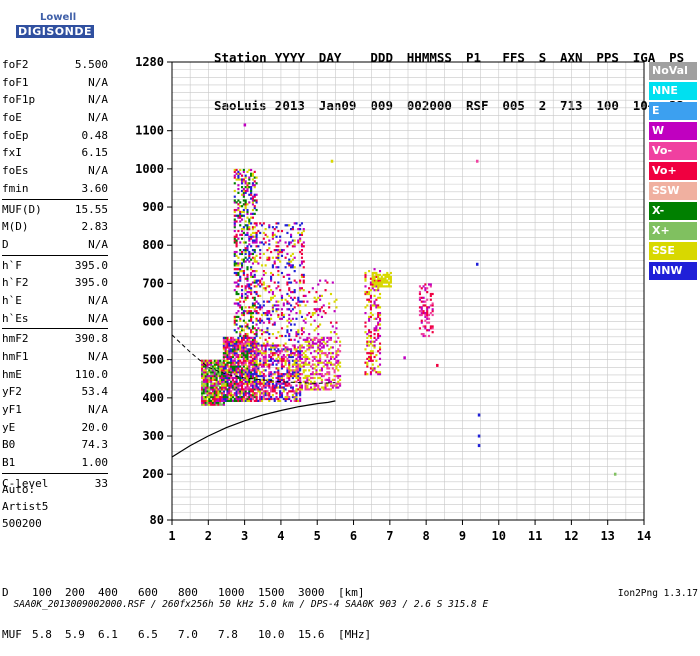 The image size is (700, 656). Describe the element at coordinates (153, 436) in the screenshot. I see `y-tick-label: 300` at that location.